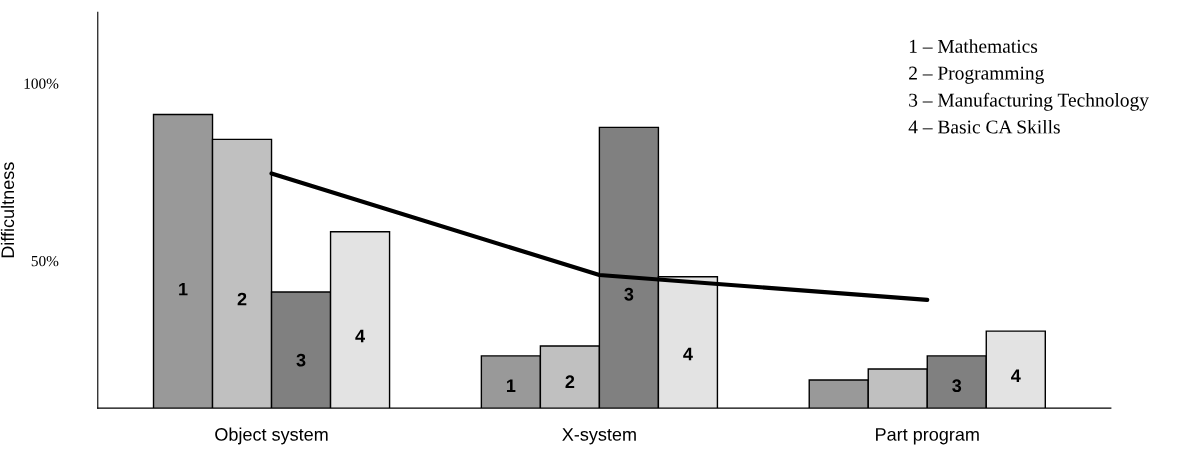 Image resolution: width=1178 pixels, height=457 pixels. I want to click on x-tick-label: Part program, so click(927, 436).